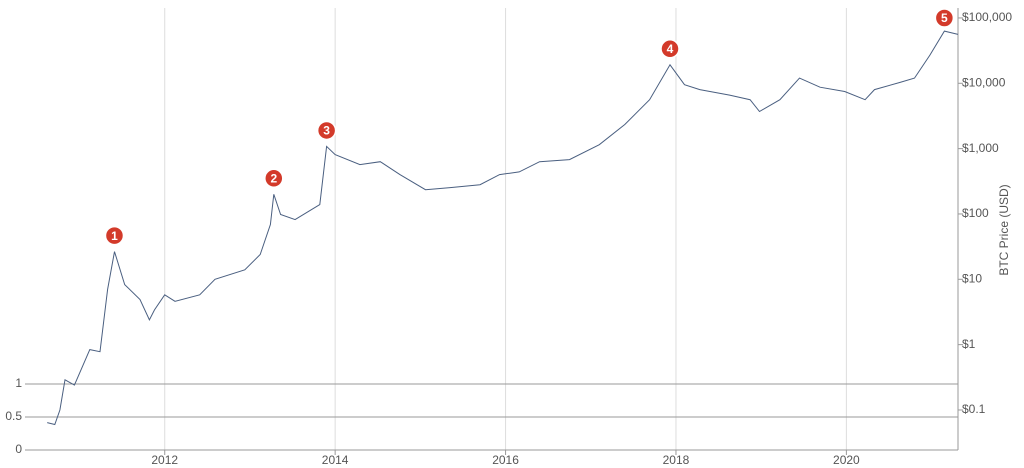 Image resolution: width=1024 pixels, height=468 pixels. Describe the element at coordinates (975, 213) in the screenshot. I see `y2-tick-label: $100` at that location.